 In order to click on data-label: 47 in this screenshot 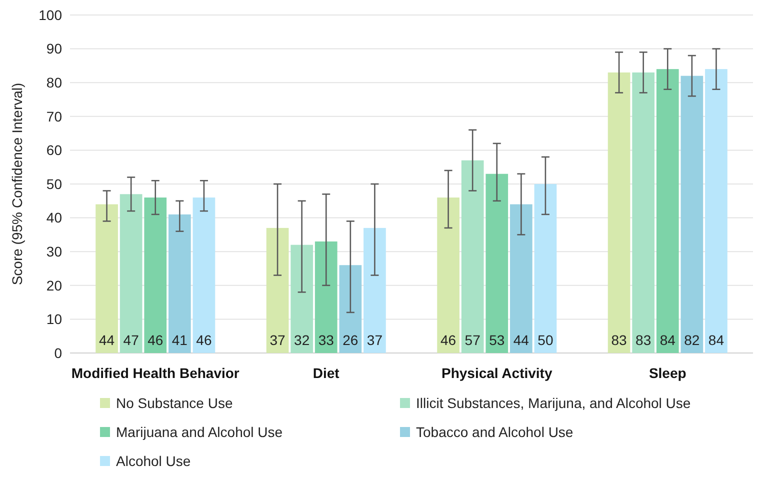, I will do `click(131, 340)`.